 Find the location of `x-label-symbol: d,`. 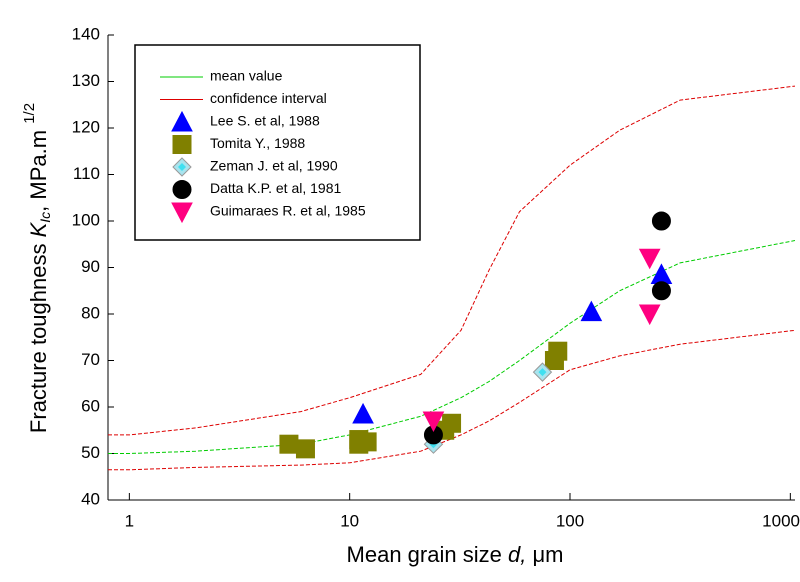

x-label-symbol: d, is located at coordinates (517, 554).